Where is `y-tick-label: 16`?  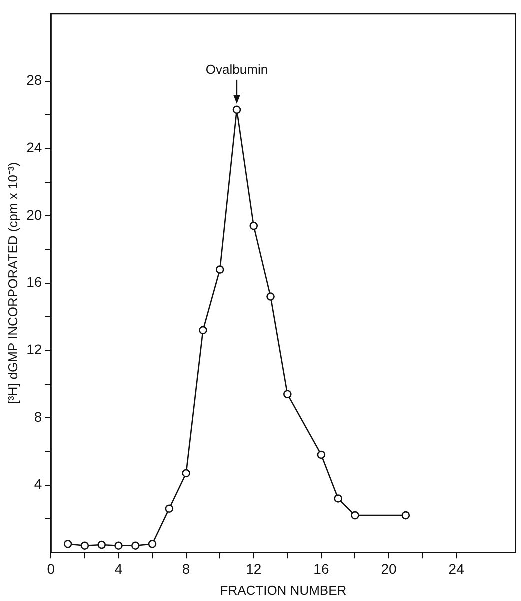 y-tick-label: 16 is located at coordinates (34, 282).